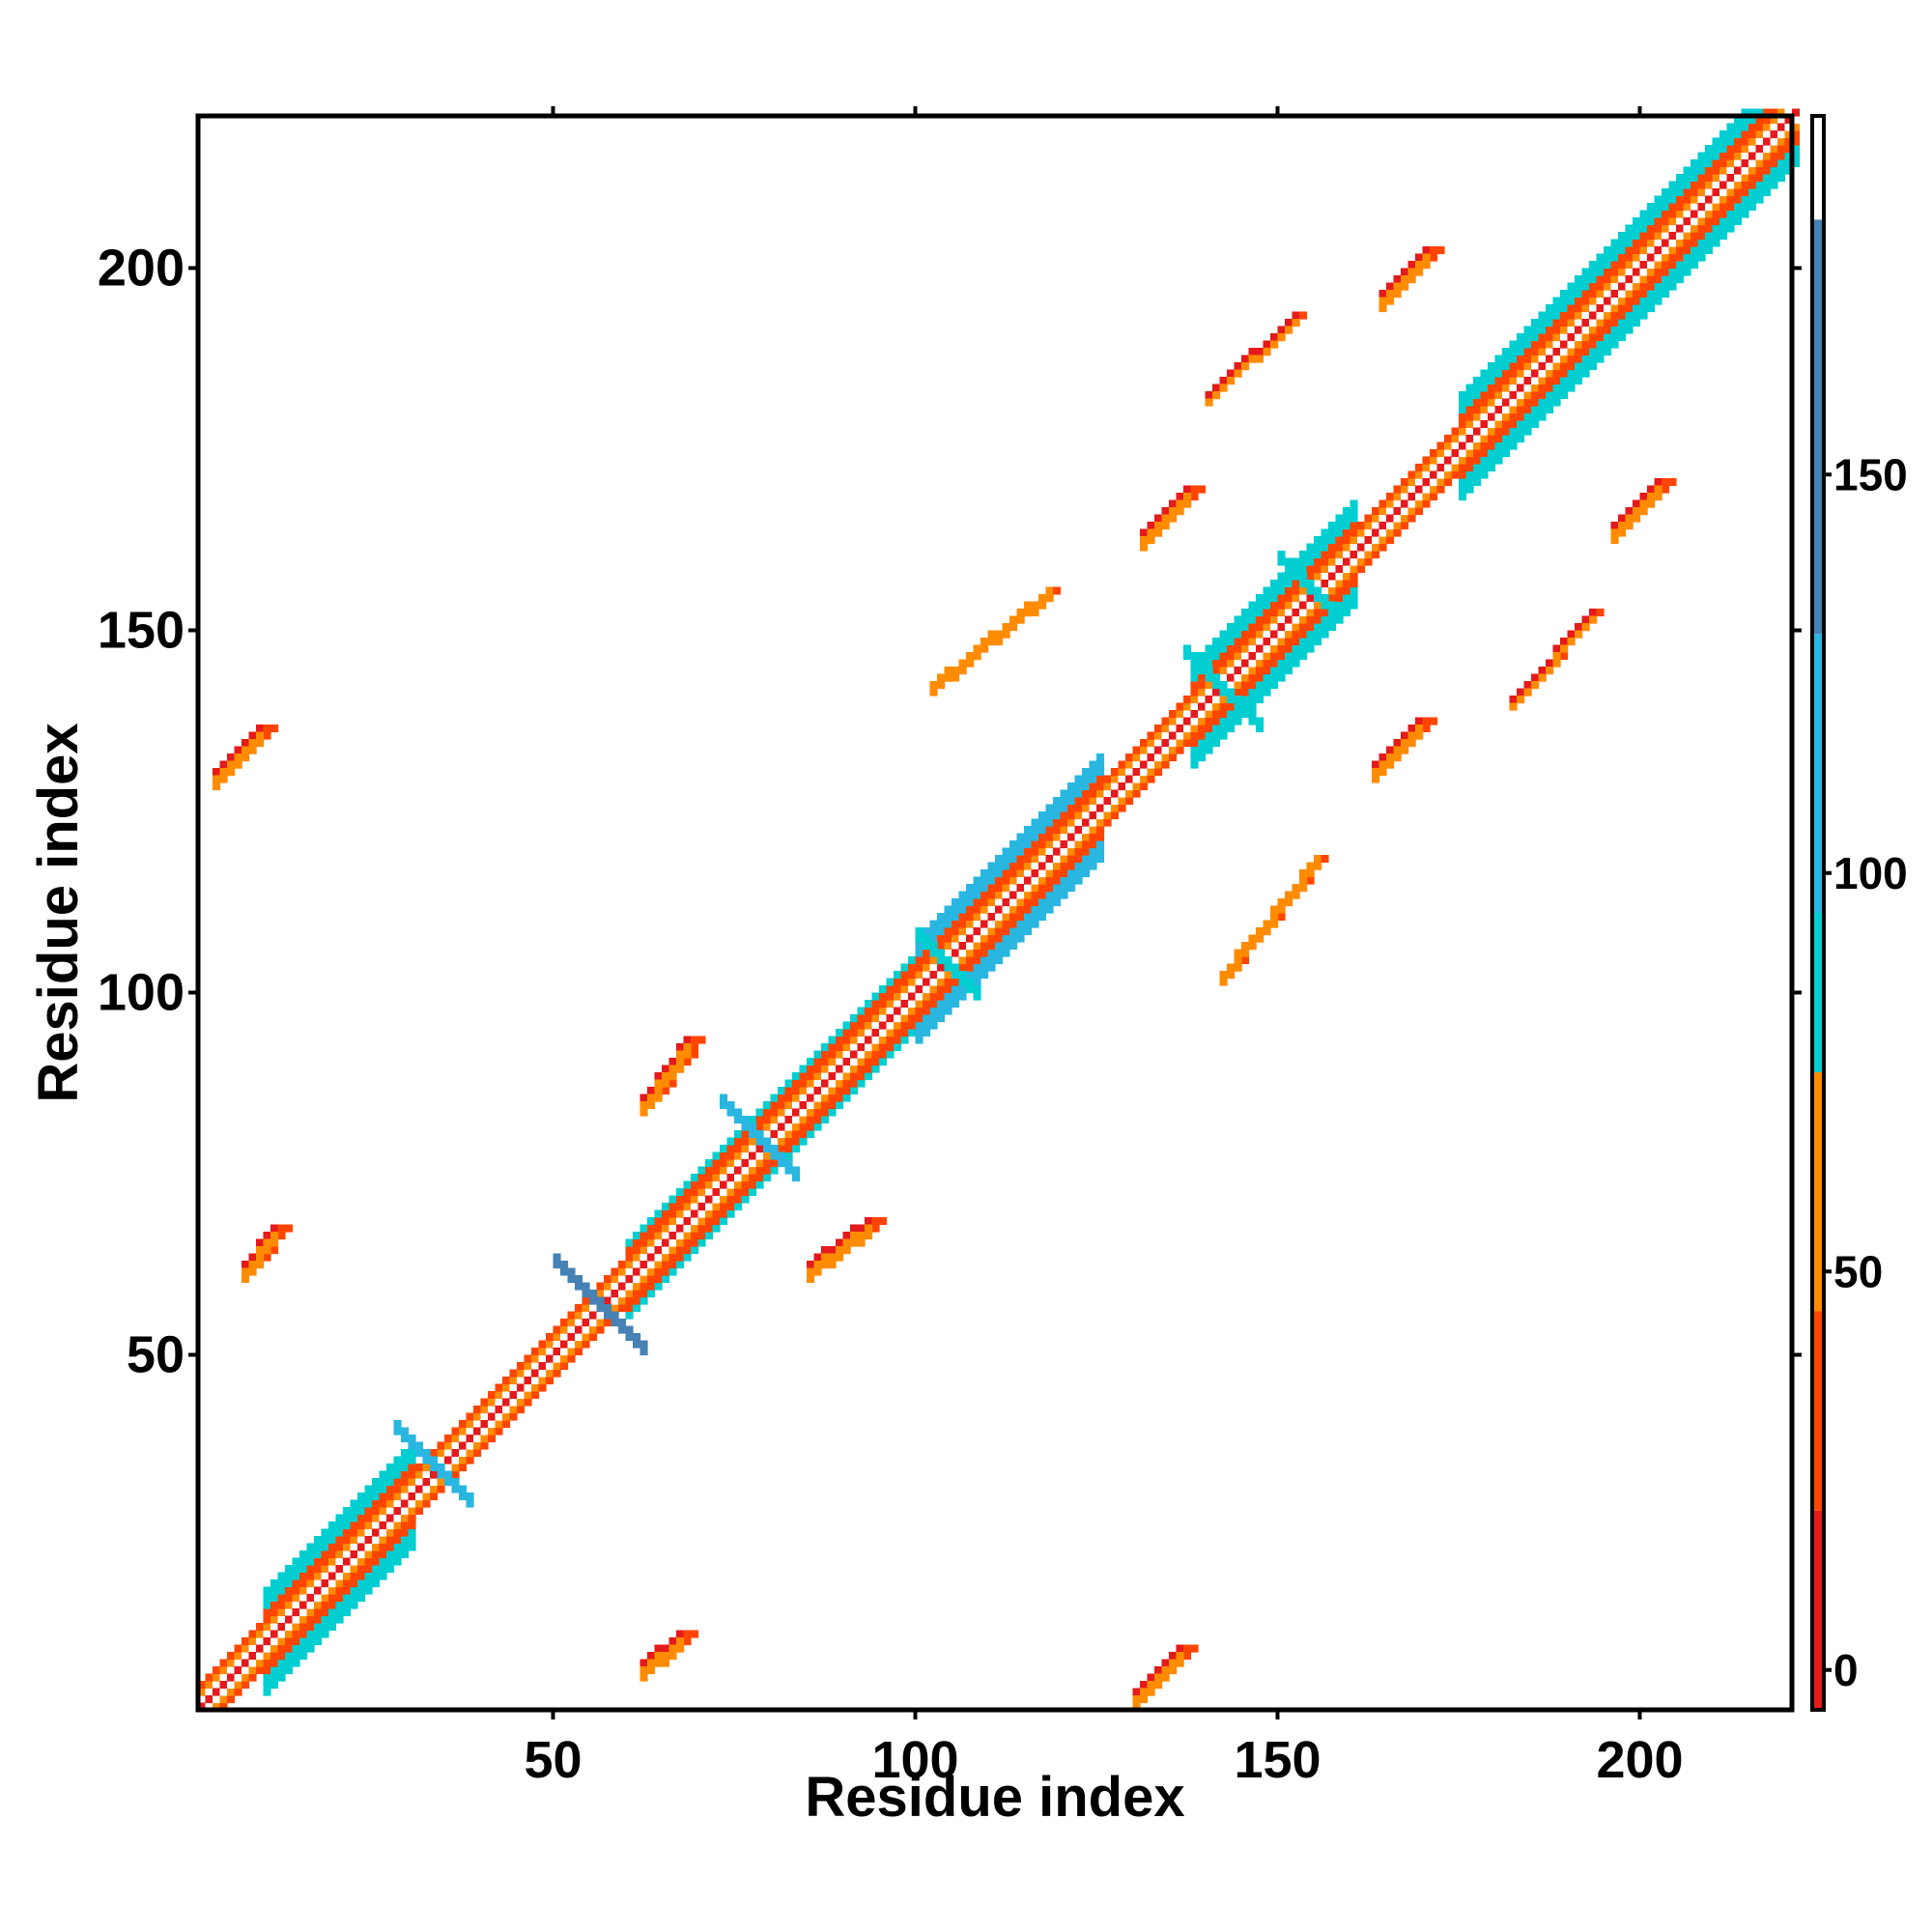 The height and width of the screenshot is (1932, 1932). Describe the element at coordinates (1448, 468) in the screenshot. I see `heatmap-cell-2022` at that location.